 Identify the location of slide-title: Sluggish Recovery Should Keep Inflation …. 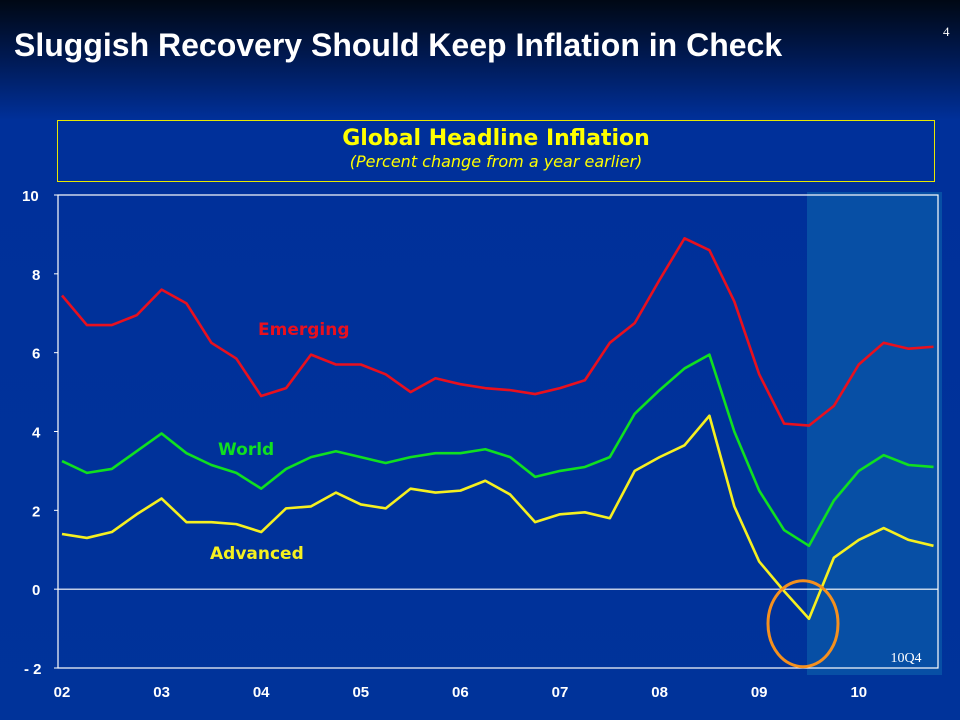
(398, 45).